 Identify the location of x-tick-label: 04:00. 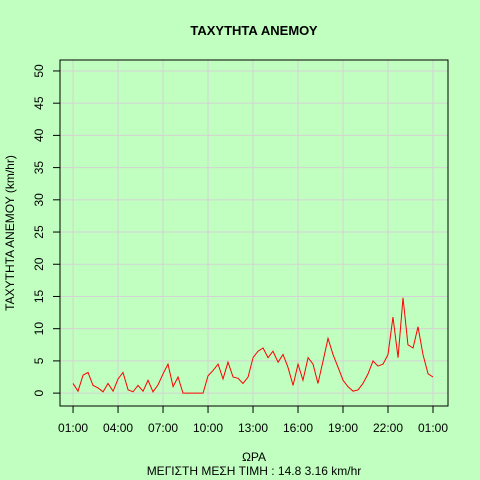
(118, 428).